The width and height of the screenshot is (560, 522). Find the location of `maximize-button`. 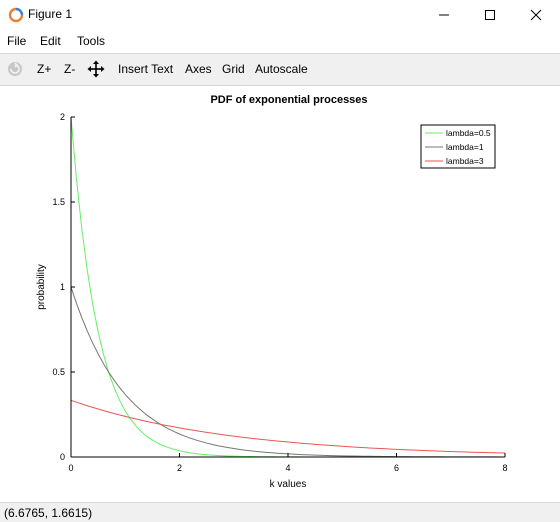

maximize-button is located at coordinates (490, 15).